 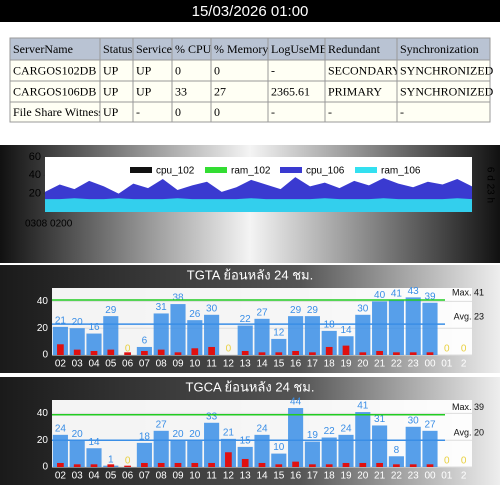 I want to click on x-tick-label: 02, so click(x=61, y=476).